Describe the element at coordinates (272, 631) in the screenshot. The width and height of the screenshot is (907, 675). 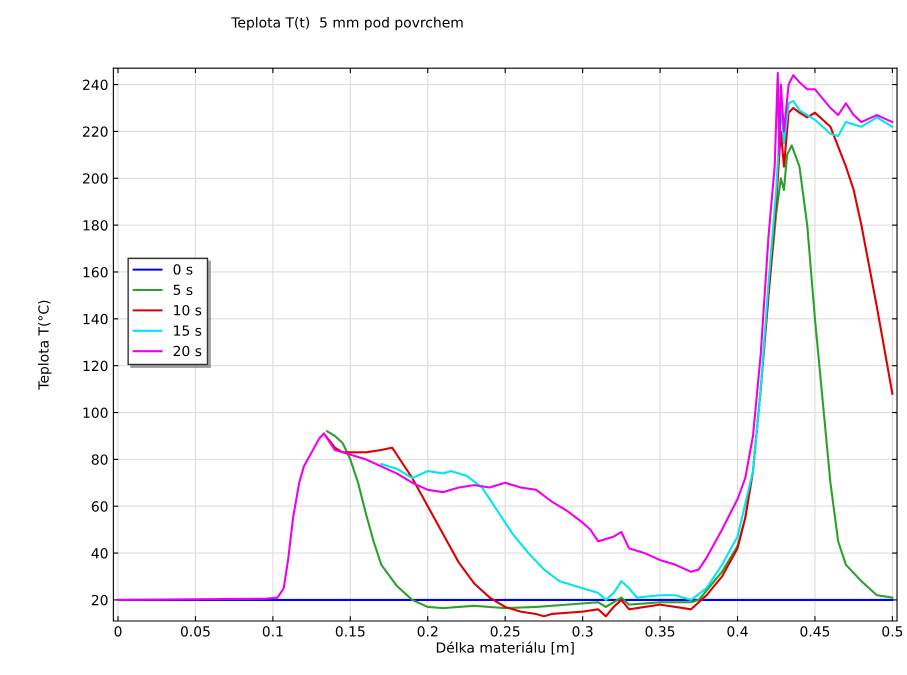
I see `x-tick-label: 0.1` at that location.